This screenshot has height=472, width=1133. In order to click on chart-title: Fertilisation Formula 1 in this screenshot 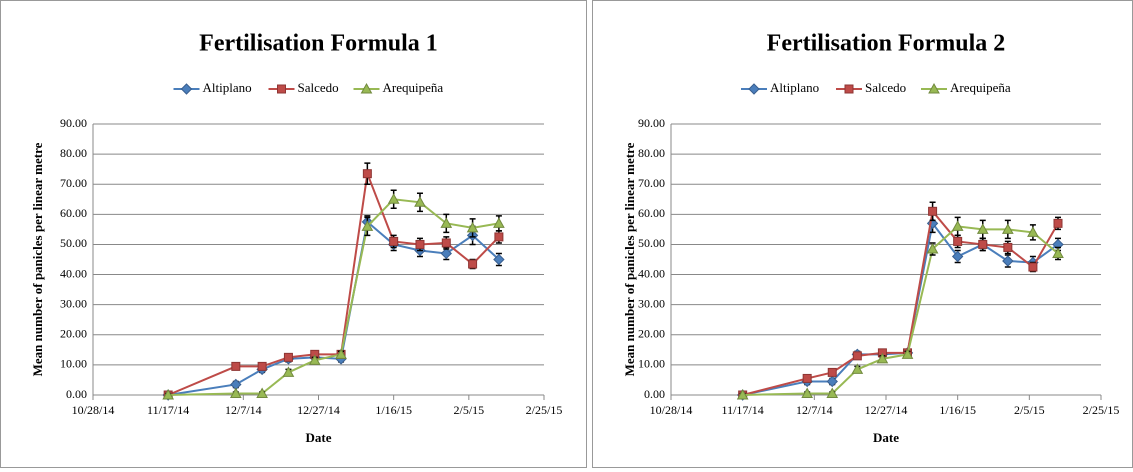, I will do `click(318, 44)`.